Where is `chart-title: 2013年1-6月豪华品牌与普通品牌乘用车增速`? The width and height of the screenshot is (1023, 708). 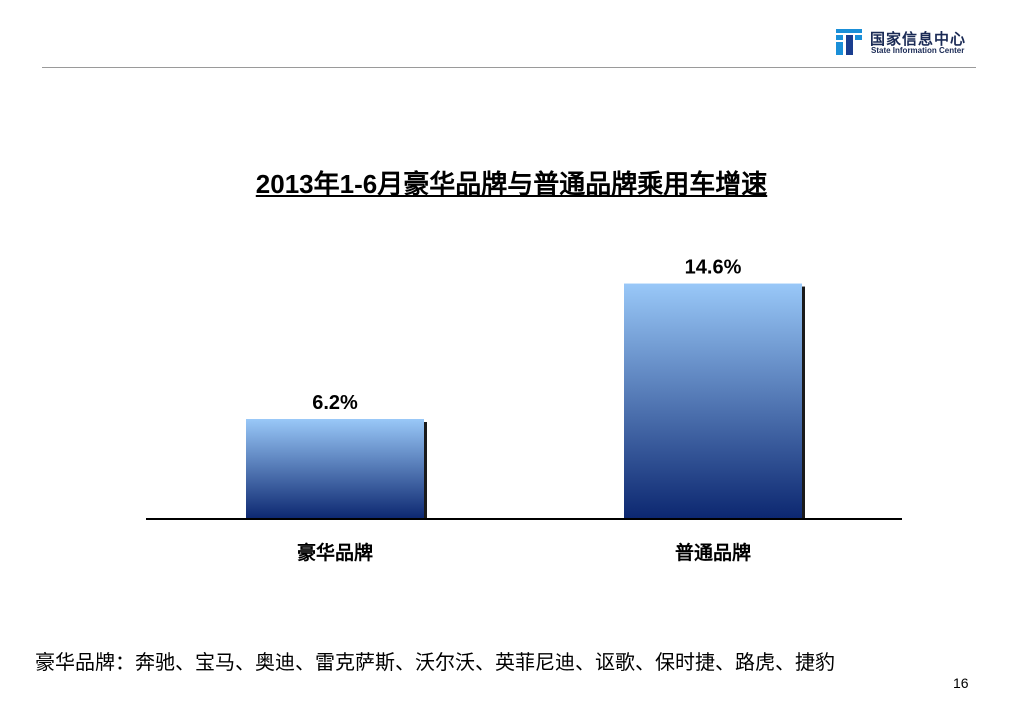
chart-title: 2013年1-6月豪华品牌与普通品牌乘用车增速 is located at coordinates (511, 184).